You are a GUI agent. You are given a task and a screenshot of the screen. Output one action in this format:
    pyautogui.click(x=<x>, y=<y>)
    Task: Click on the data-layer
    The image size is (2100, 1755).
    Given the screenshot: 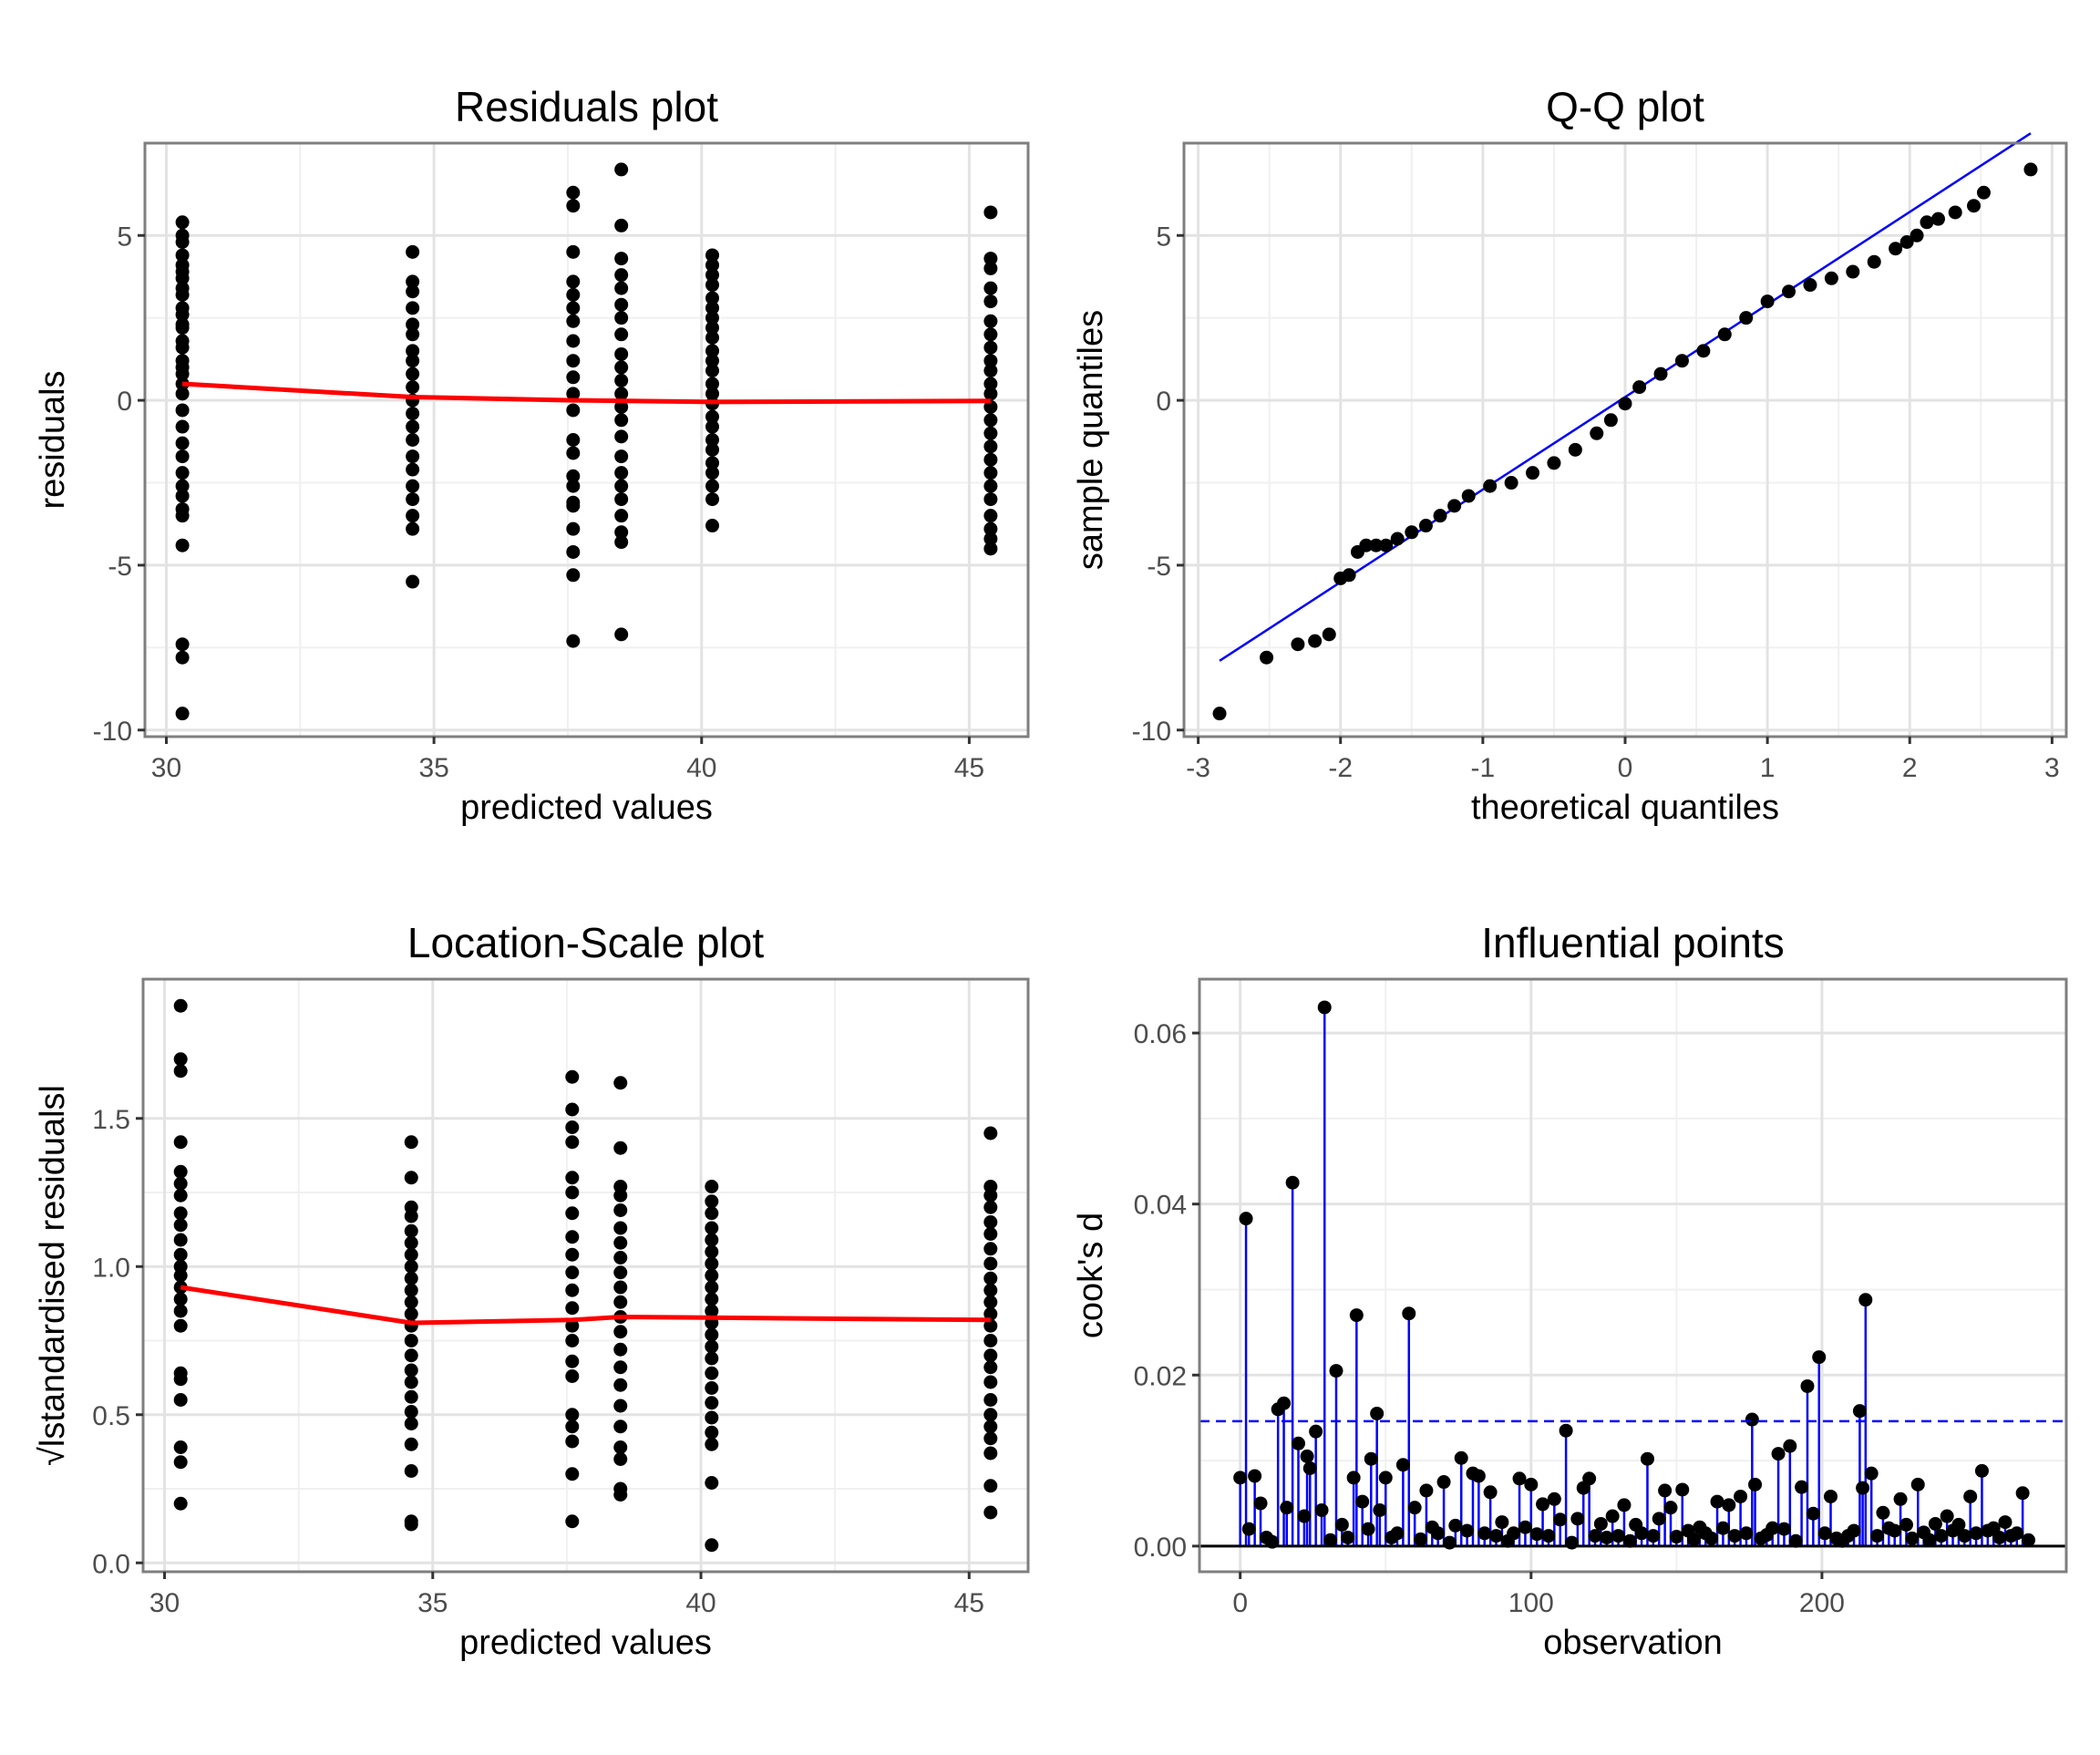 What is the action you would take?
    pyautogui.click(x=585, y=1275)
    